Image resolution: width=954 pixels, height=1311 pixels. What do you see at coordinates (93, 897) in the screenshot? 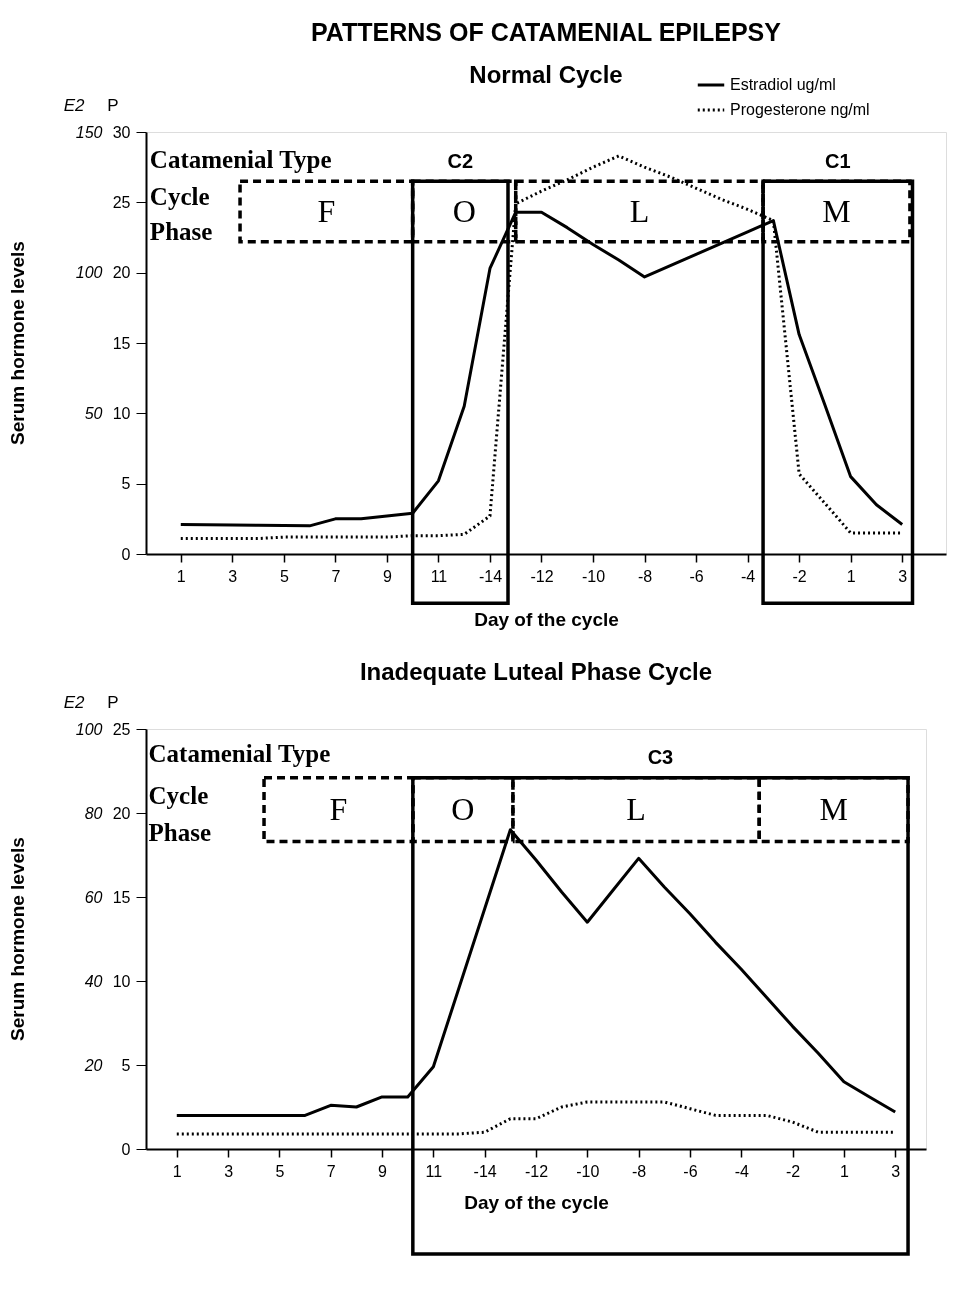
I see `y2-tick-label: 60` at bounding box center [93, 897].